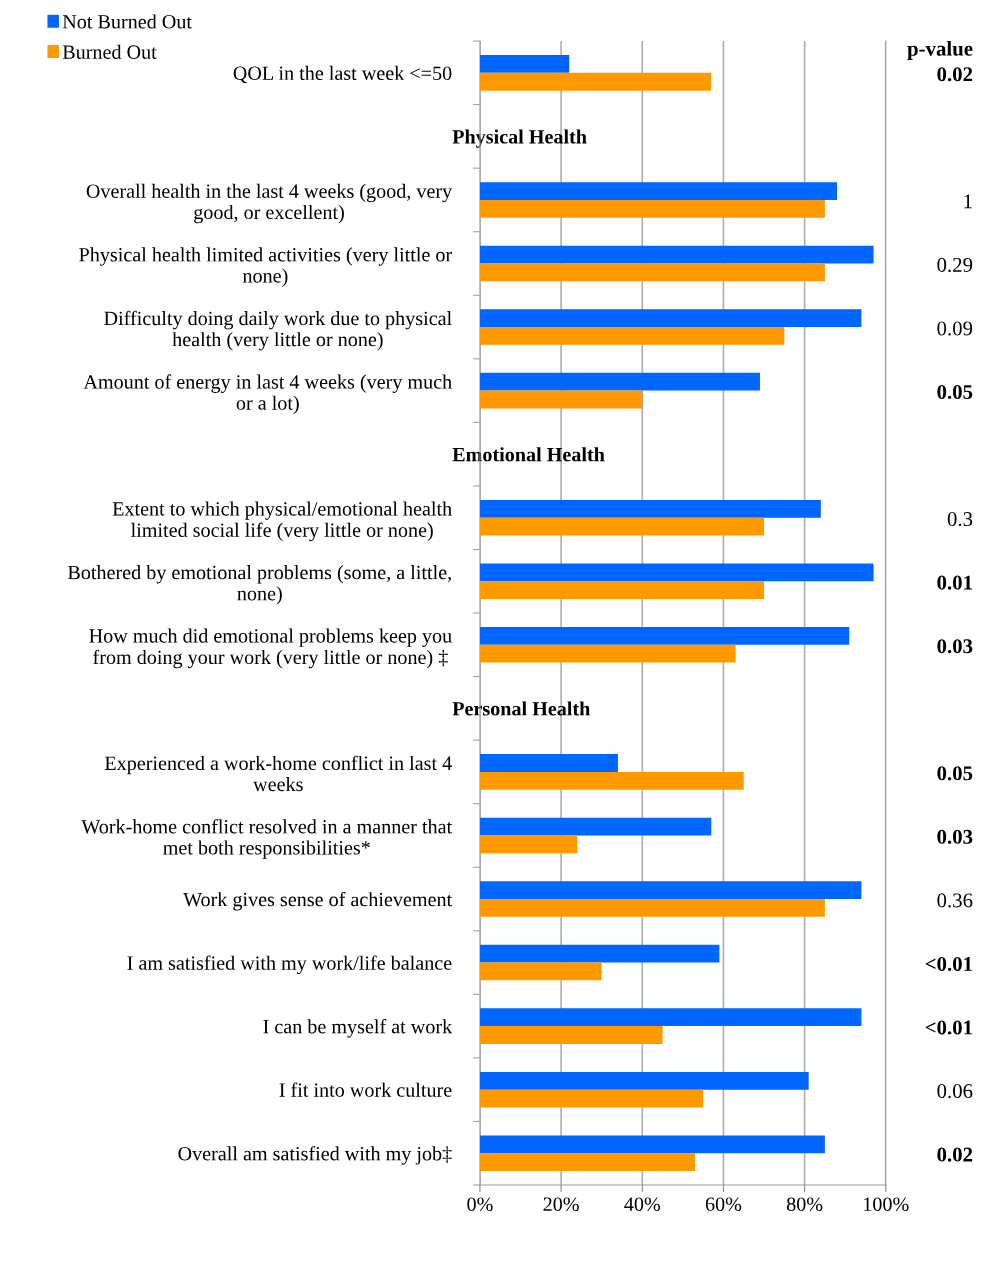 This screenshot has width=1002, height=1264. What do you see at coordinates (269, 203) in the screenshot?
I see `y-tick-label: Overall health in the last 4 weeks (good, very good, or excellent)` at bounding box center [269, 203].